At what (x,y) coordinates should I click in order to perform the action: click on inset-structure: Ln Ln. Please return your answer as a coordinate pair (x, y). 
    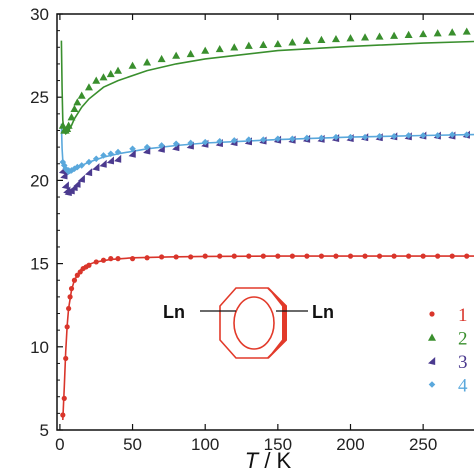
    Looking at the image, I should click on (248, 323).